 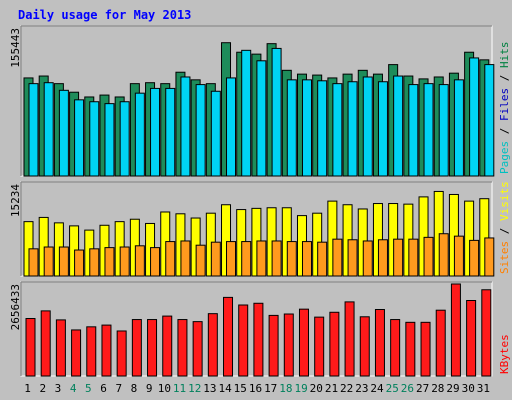 I want to click on x-tick-day-16: 16, so click(x=255, y=388).